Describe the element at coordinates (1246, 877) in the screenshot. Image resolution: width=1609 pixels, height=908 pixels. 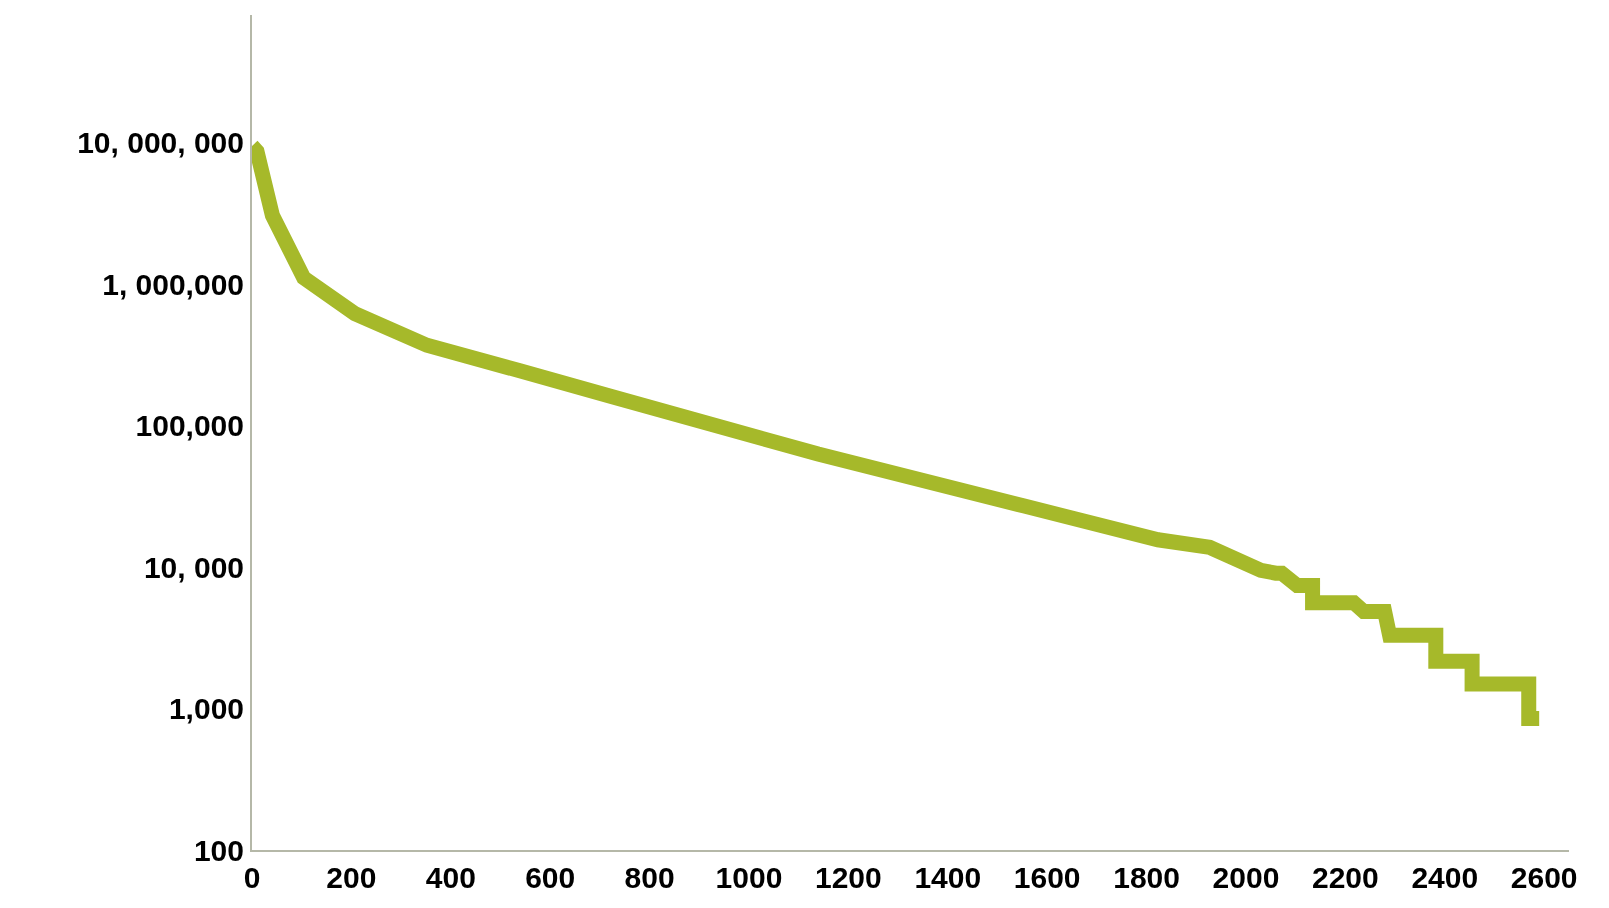
I see `x-tick-label: 2000` at that location.